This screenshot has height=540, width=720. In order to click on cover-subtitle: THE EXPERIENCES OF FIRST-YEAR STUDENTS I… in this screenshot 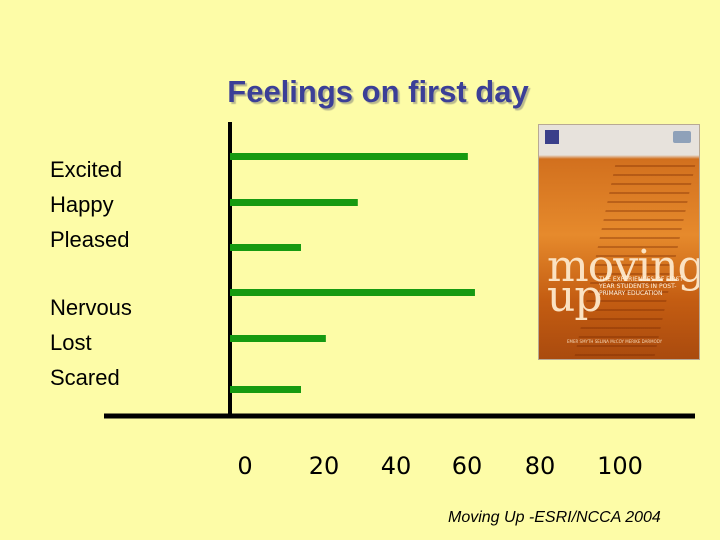, I will do `click(642, 286)`.